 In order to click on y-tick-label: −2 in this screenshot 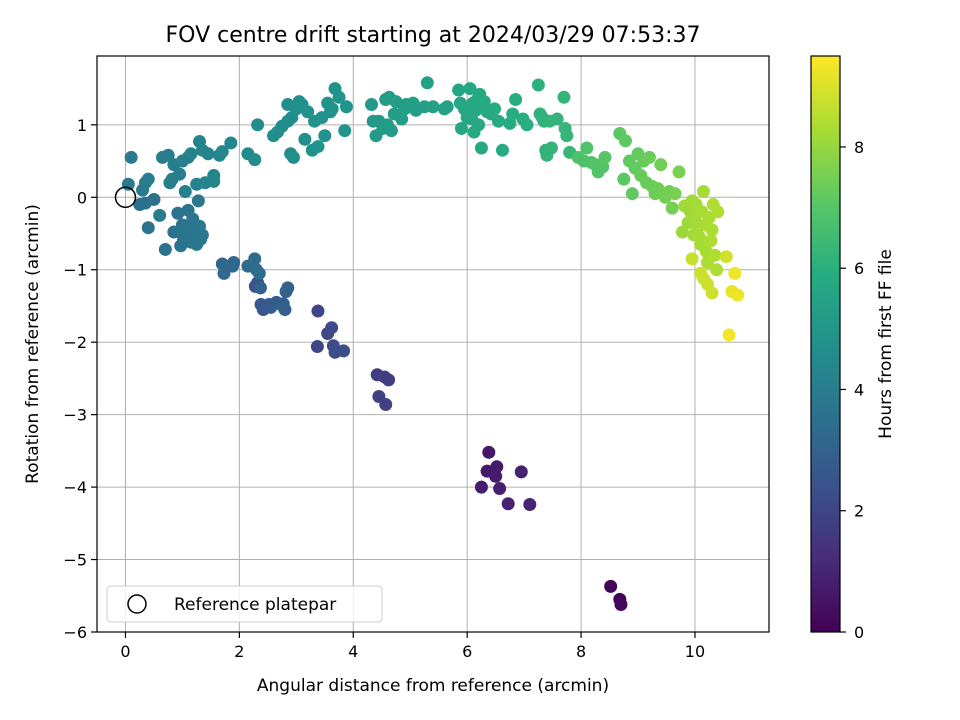, I will do `click(75, 342)`.